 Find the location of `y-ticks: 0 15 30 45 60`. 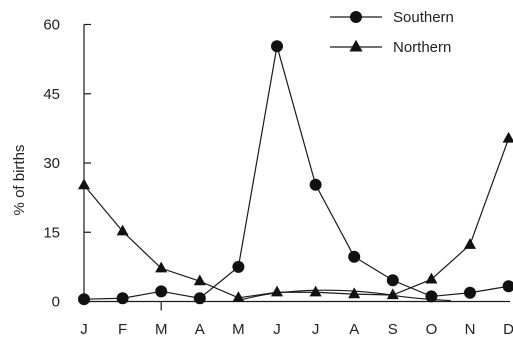

y-ticks: 0 15 30 45 60 is located at coordinates (67, 164).